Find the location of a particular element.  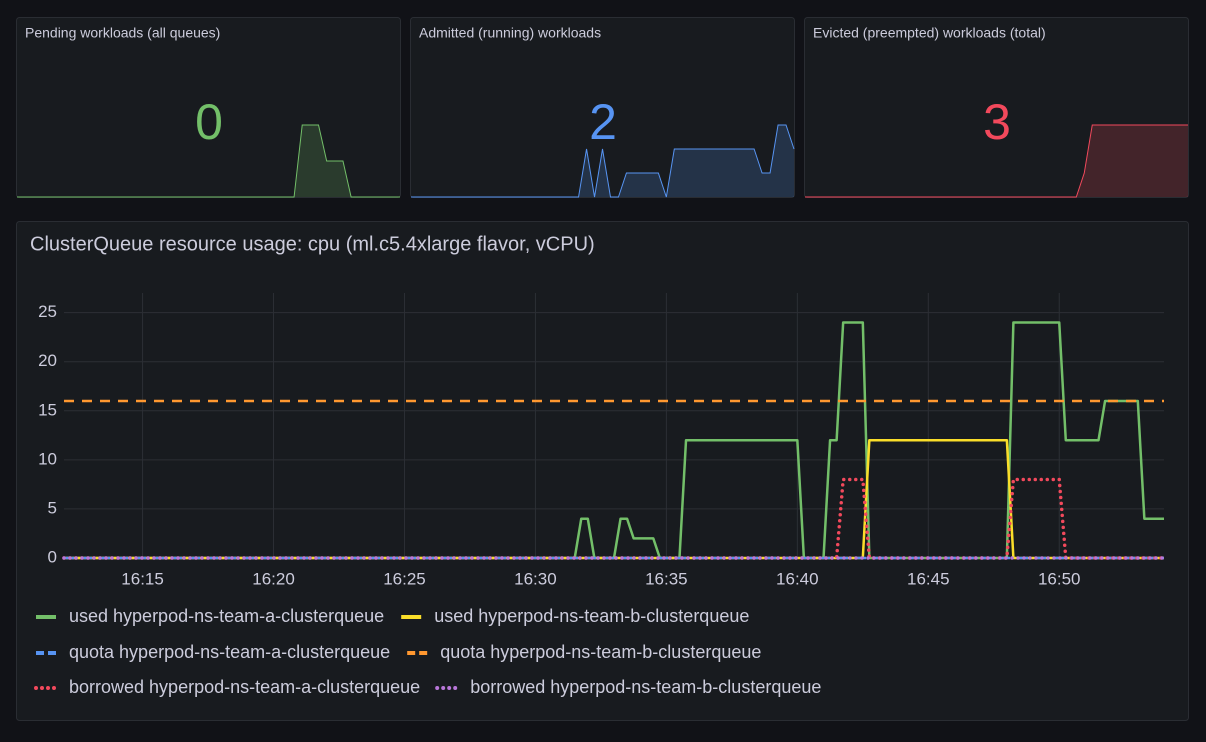

legend-label: used hyperpod-ns-team-b-clusterqueue is located at coordinates (591, 616).